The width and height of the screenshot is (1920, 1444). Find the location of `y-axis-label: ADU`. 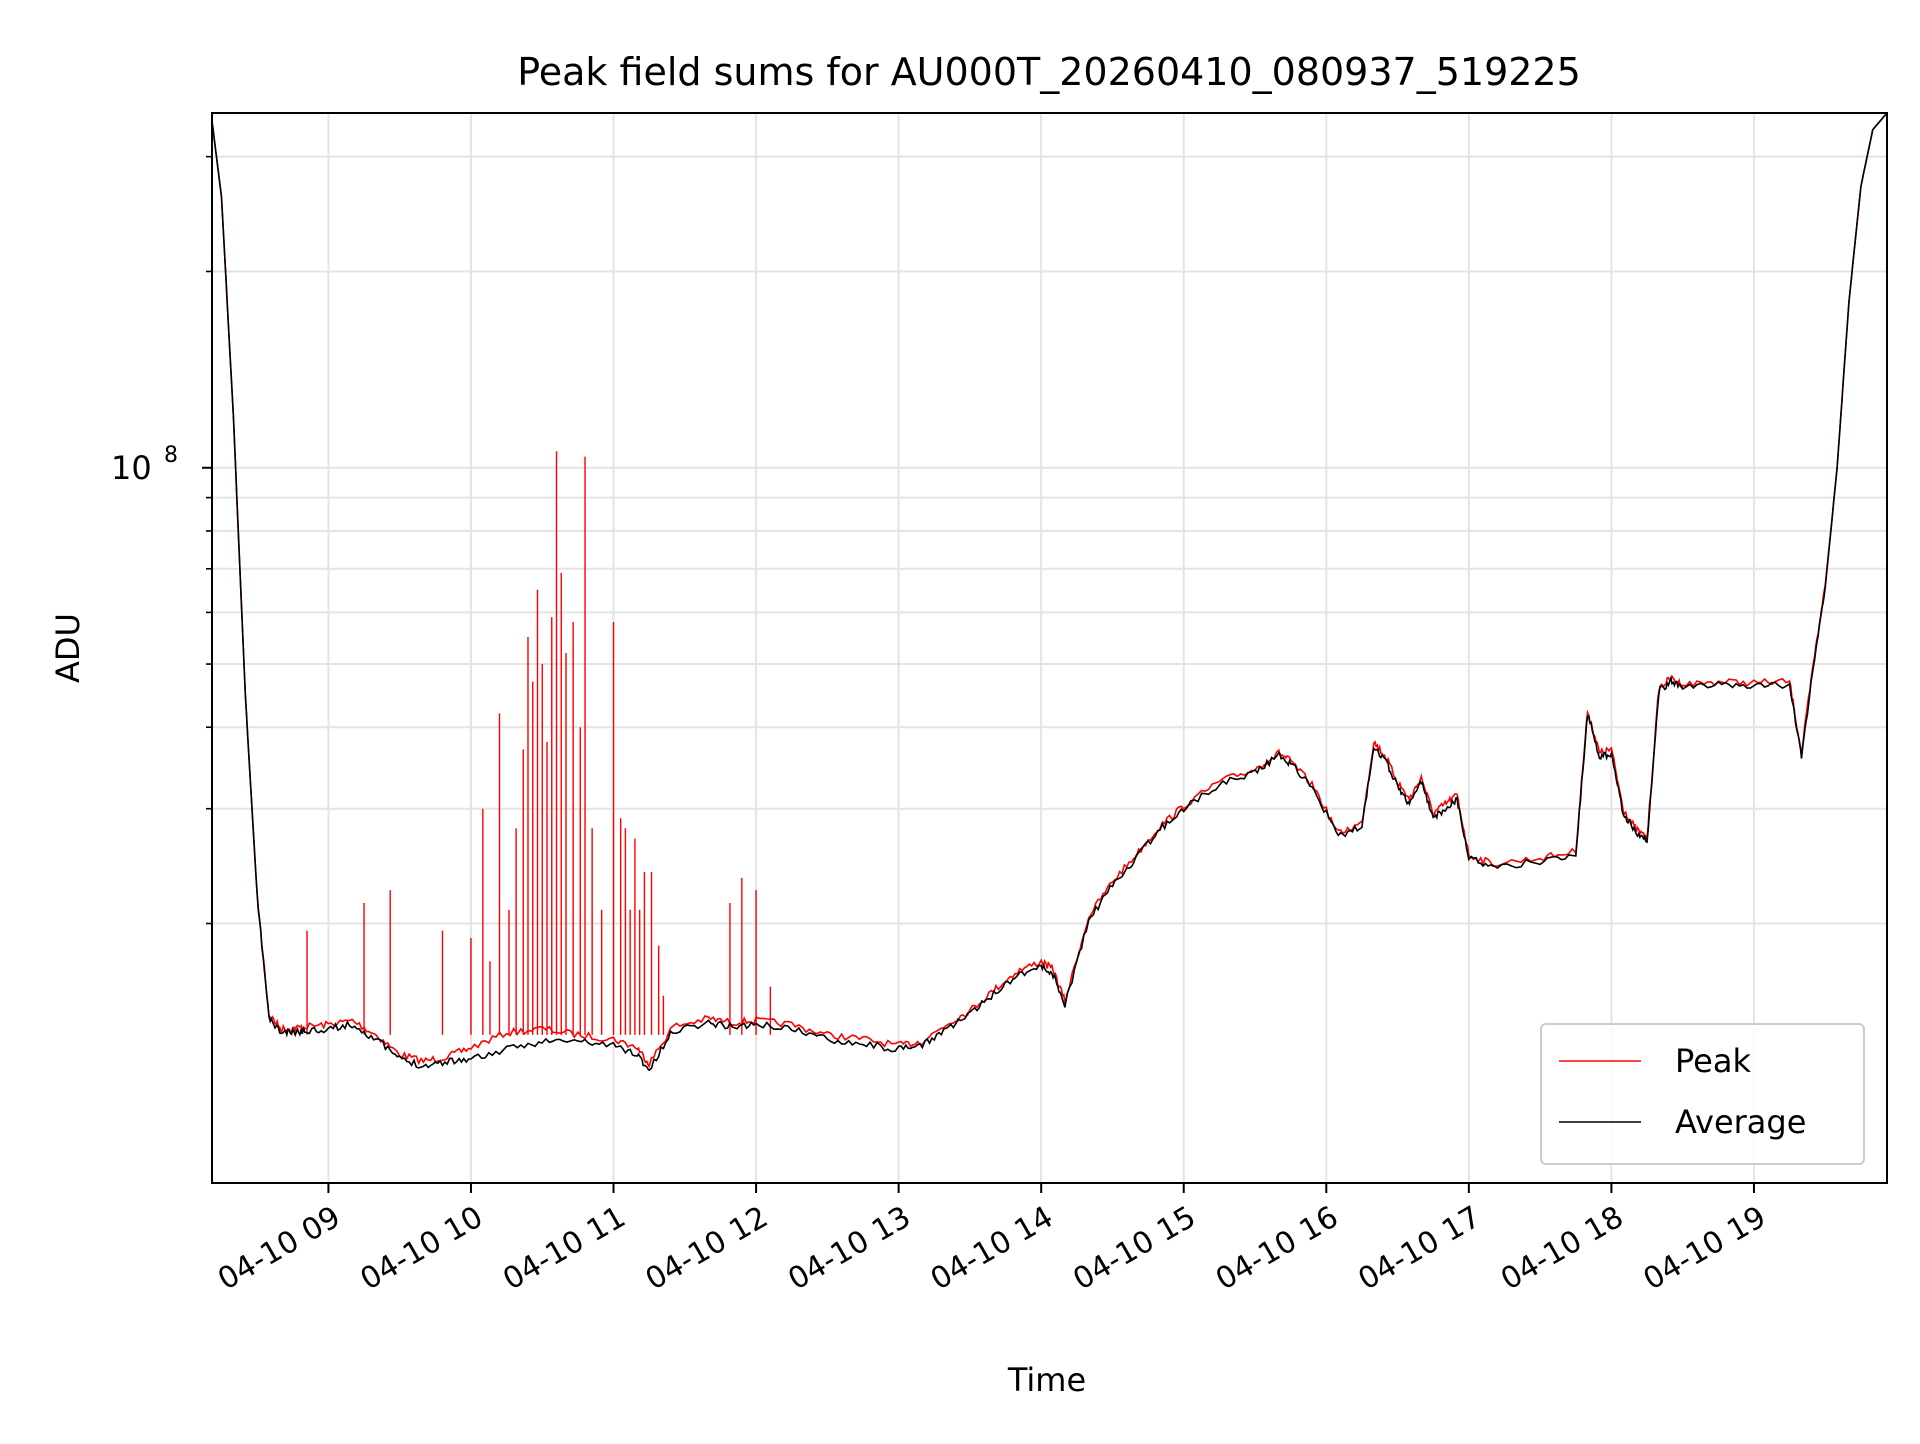

y-axis-label: ADU is located at coordinates (68, 648).